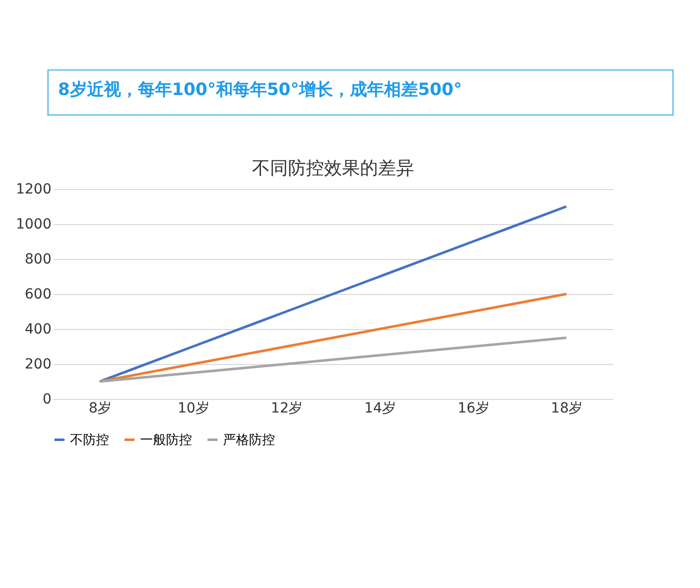 This screenshot has height=588, width=700. Describe the element at coordinates (194, 408) in the screenshot. I see `x-tick-label: 10岁` at that location.